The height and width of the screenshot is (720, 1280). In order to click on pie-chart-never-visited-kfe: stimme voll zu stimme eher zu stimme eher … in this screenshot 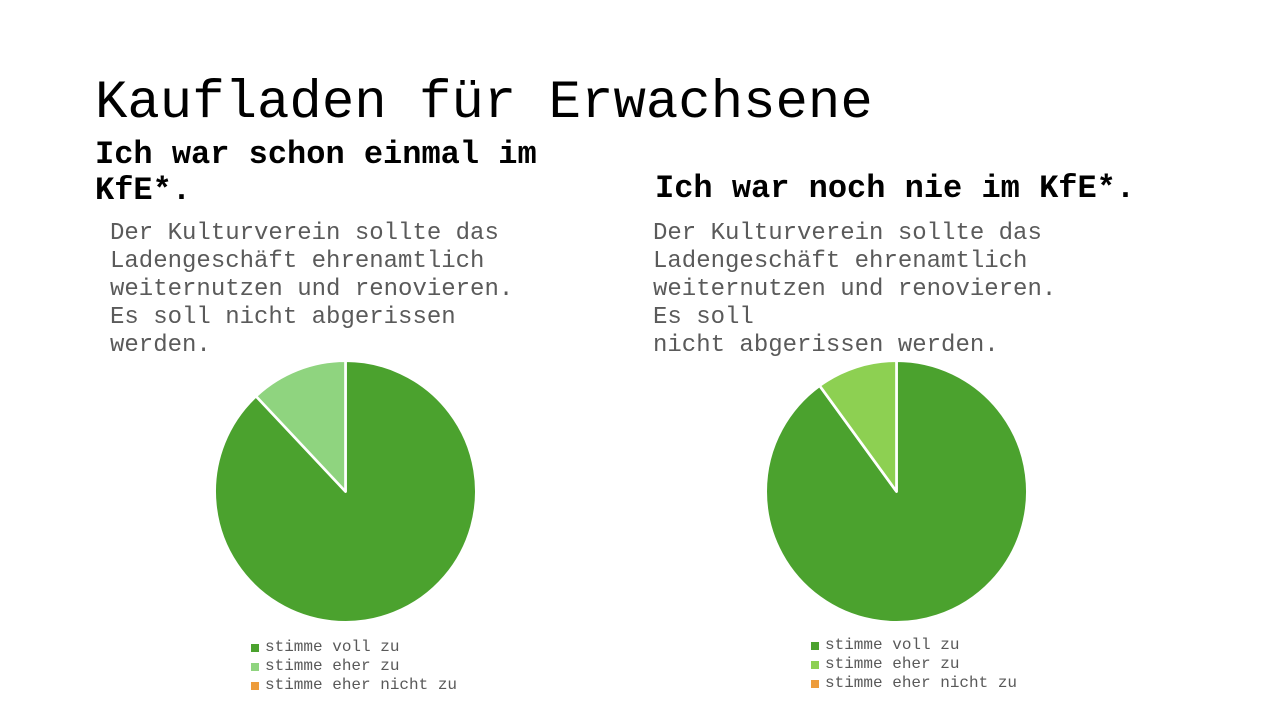, I will do `click(896, 533)`.